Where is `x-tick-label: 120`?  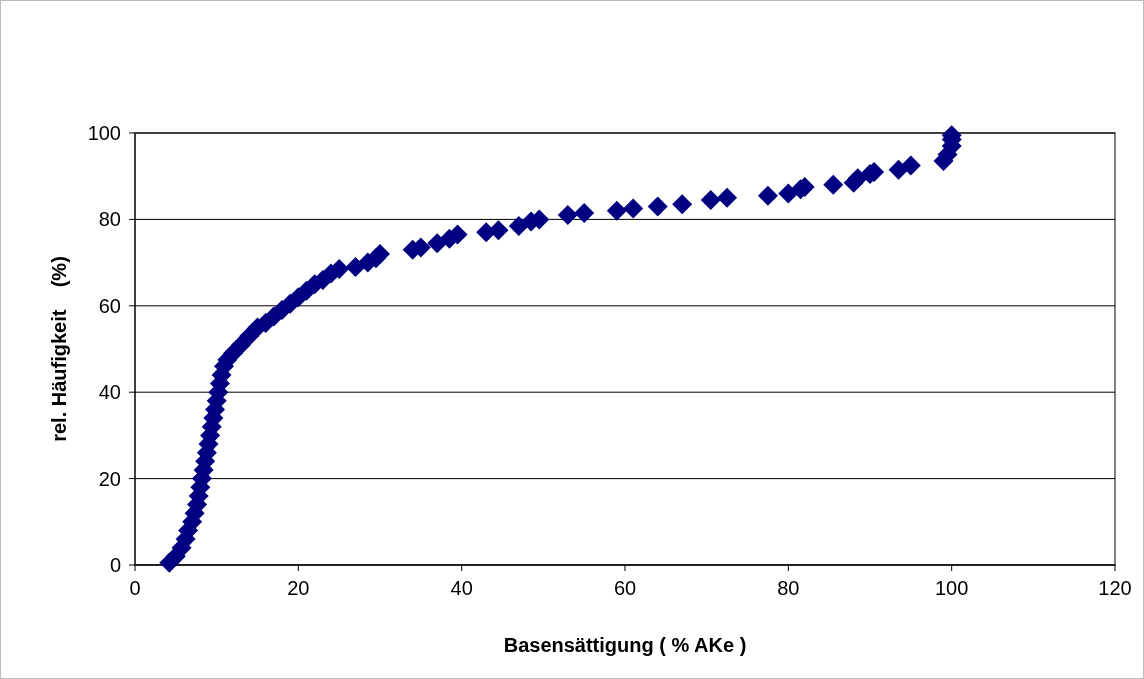 x-tick-label: 120 is located at coordinates (1115, 588).